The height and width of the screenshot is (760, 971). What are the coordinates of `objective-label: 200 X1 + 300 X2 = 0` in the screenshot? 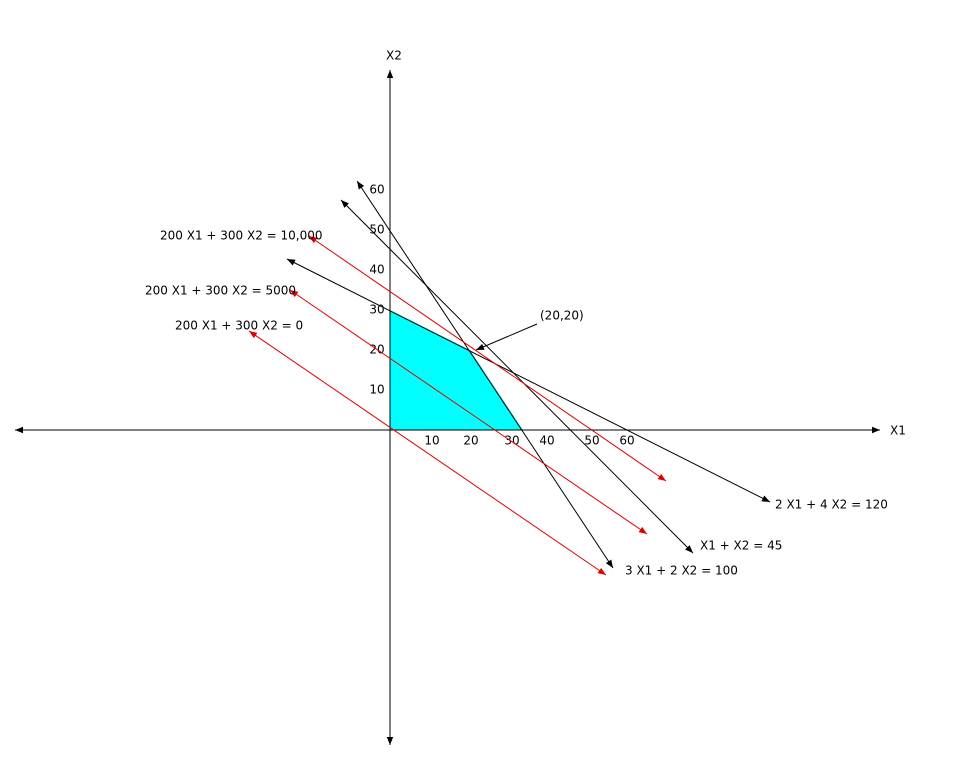 It's located at (239, 326).